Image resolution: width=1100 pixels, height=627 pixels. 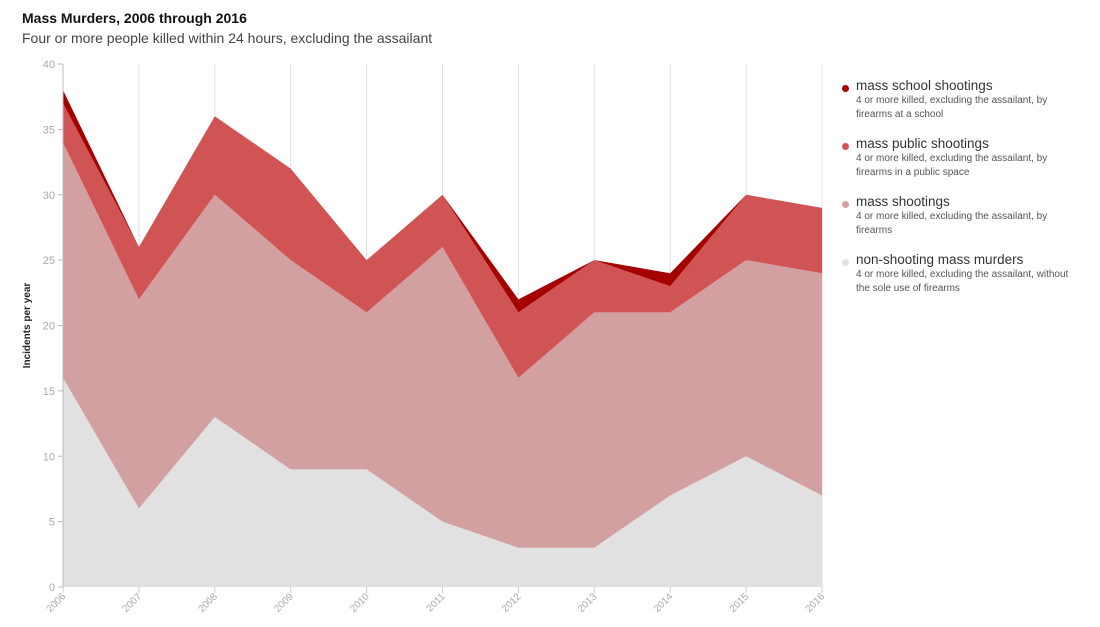 What do you see at coordinates (922, 143) in the screenshot?
I see `legend-label: mass public shootings` at bounding box center [922, 143].